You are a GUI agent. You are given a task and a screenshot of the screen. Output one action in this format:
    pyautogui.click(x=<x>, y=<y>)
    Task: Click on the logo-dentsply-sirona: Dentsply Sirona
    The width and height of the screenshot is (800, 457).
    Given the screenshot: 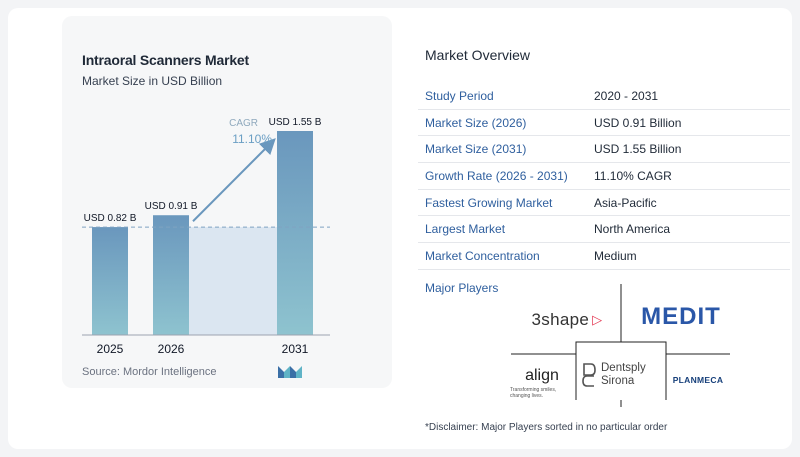 What is the action you would take?
    pyautogui.click(x=622, y=375)
    